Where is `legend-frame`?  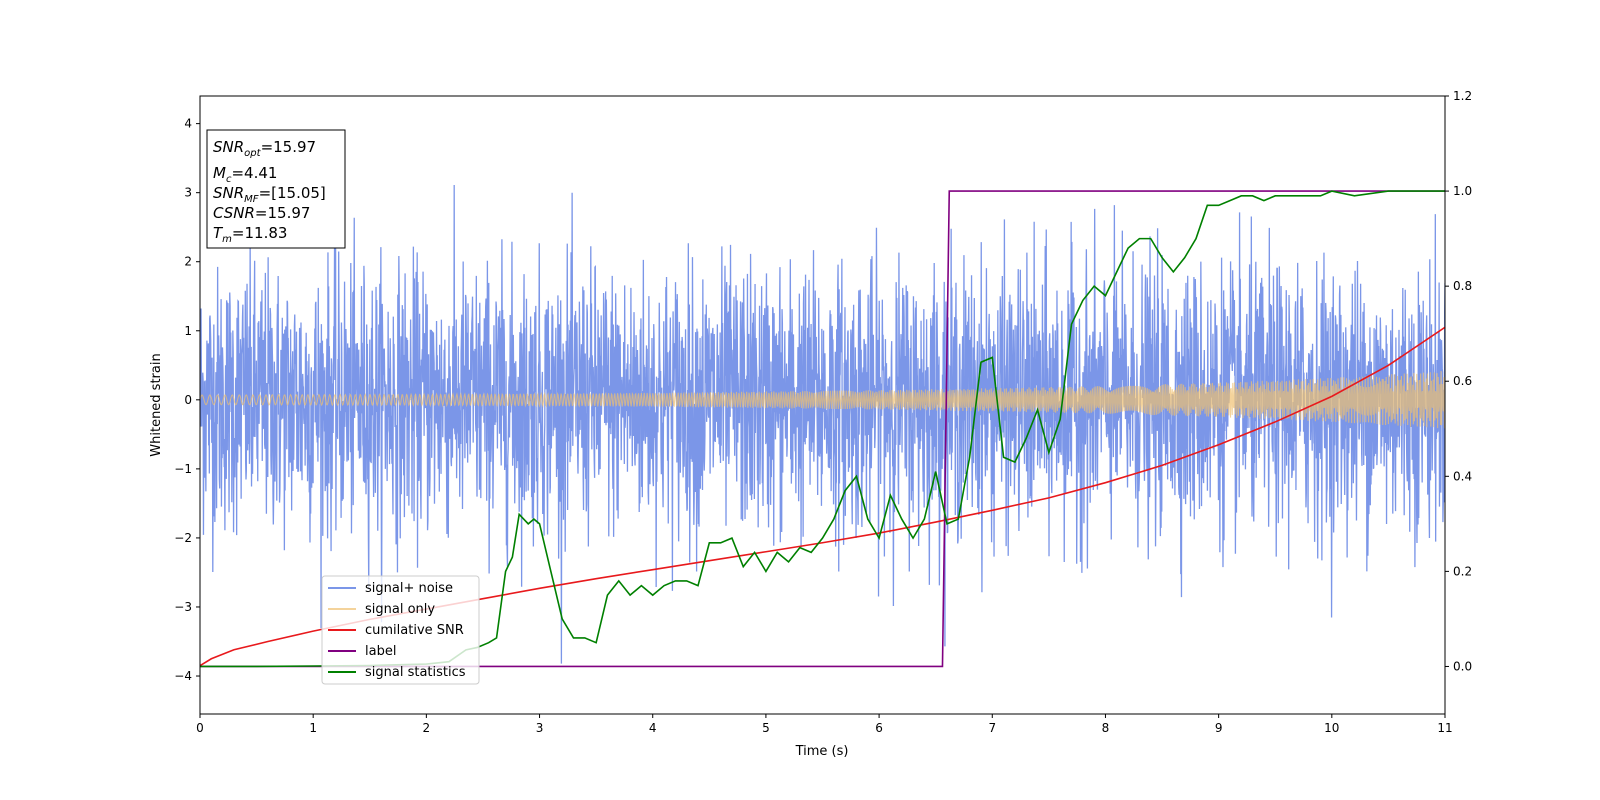 legend-frame is located at coordinates (400, 630).